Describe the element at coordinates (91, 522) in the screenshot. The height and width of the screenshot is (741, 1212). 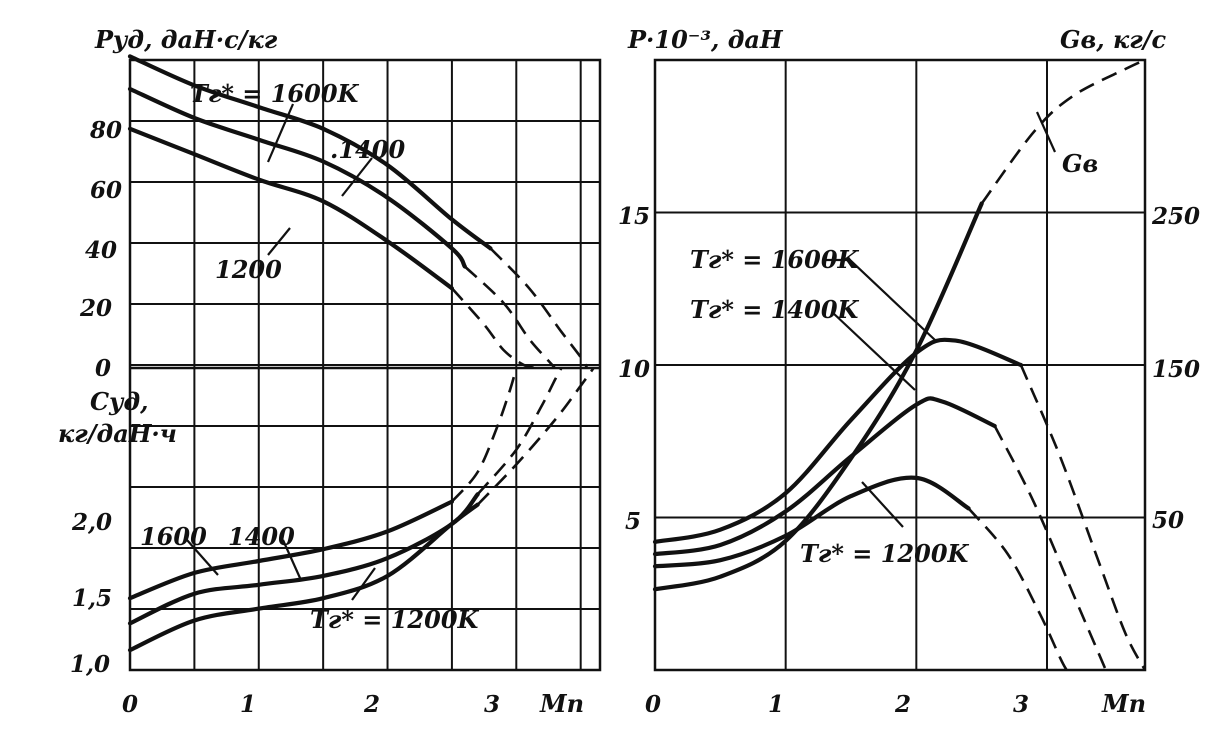
I see `left-bottom-ytick-2-0: 2,0` at that location.